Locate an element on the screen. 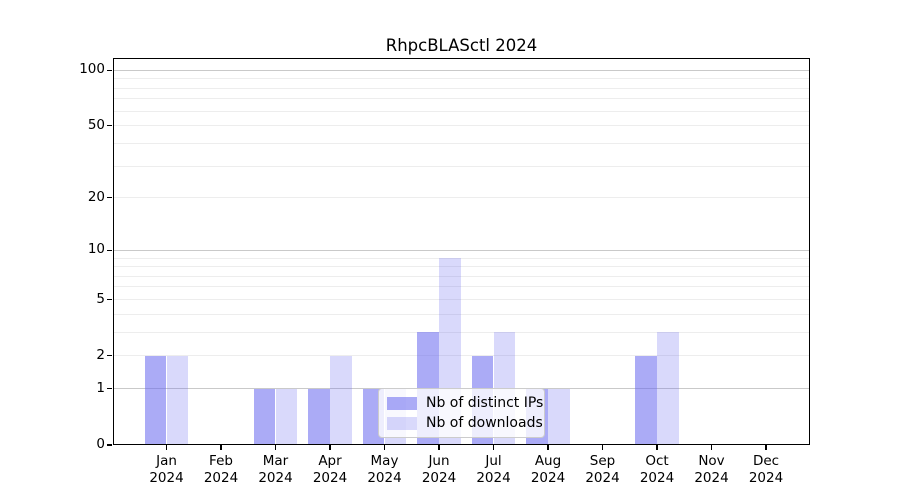  y-tick-label: 10 is located at coordinates (96, 249).